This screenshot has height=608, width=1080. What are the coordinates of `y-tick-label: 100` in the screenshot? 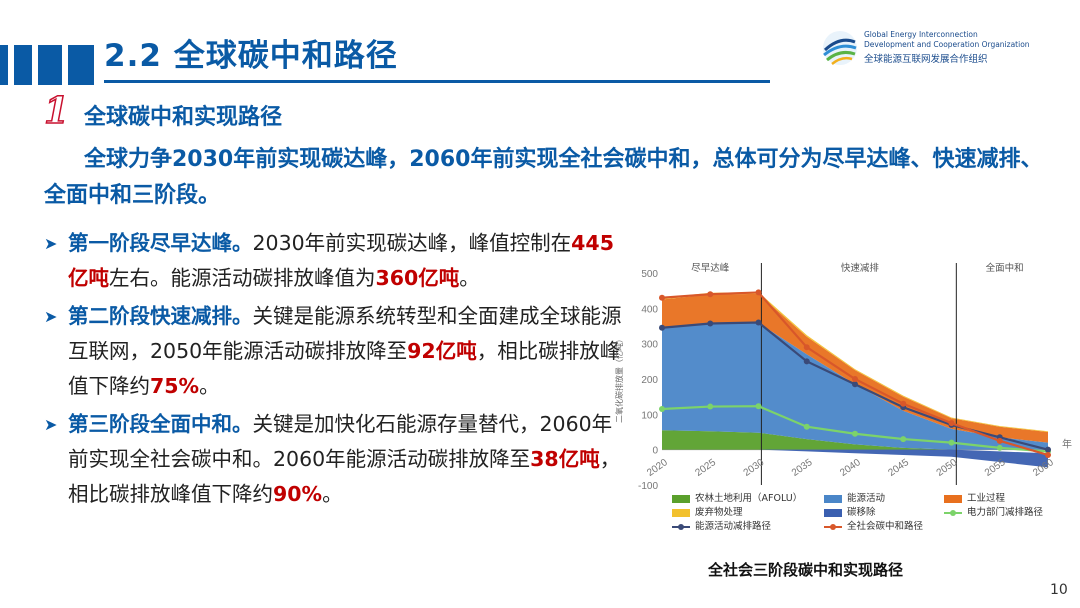 It's located at (649, 415).